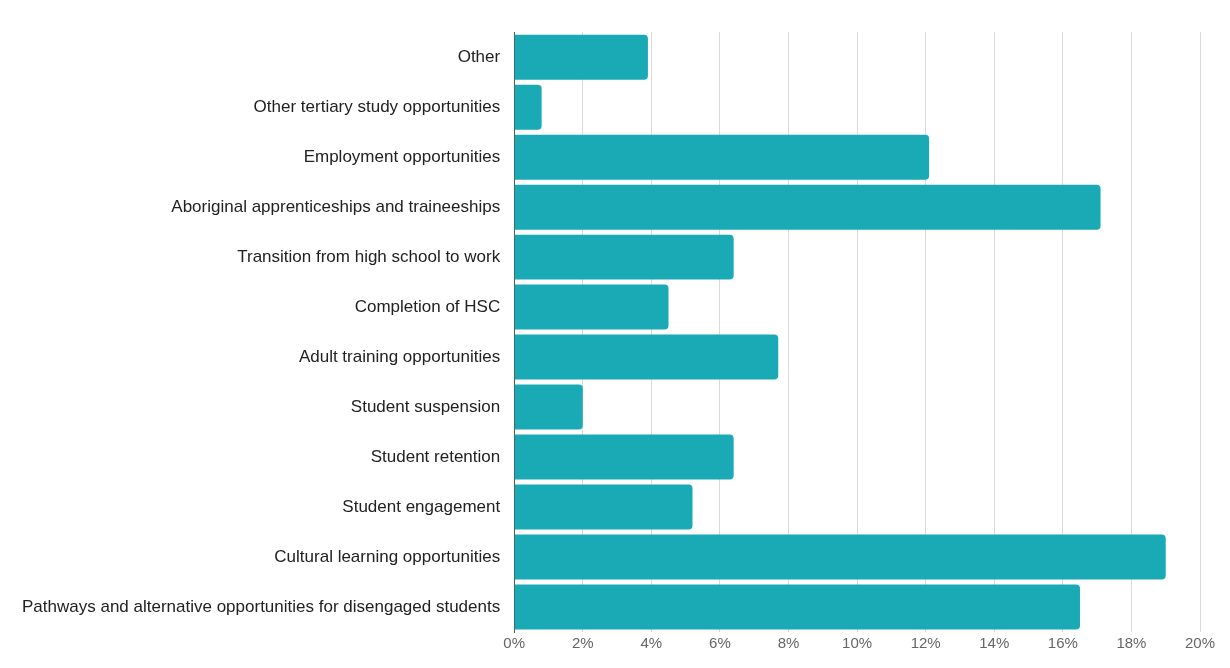 The width and height of the screenshot is (1230, 668). I want to click on y-tick-label: Student suspension, so click(425, 406).